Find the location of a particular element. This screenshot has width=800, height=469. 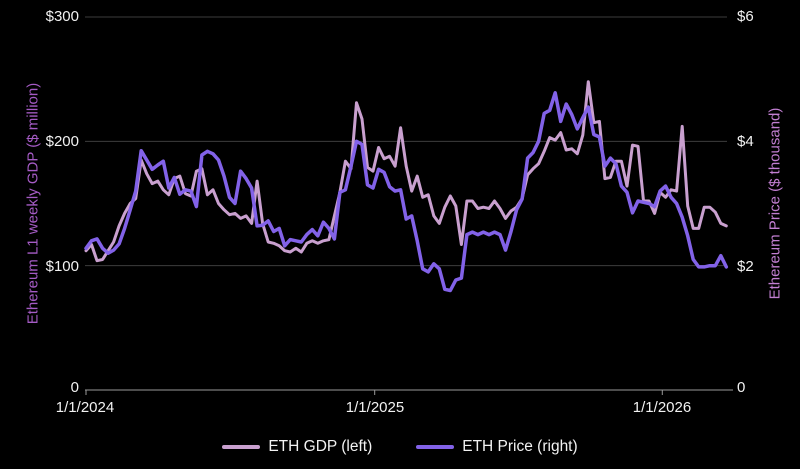

x-tick-2025: 1/1/2025 is located at coordinates (375, 407).